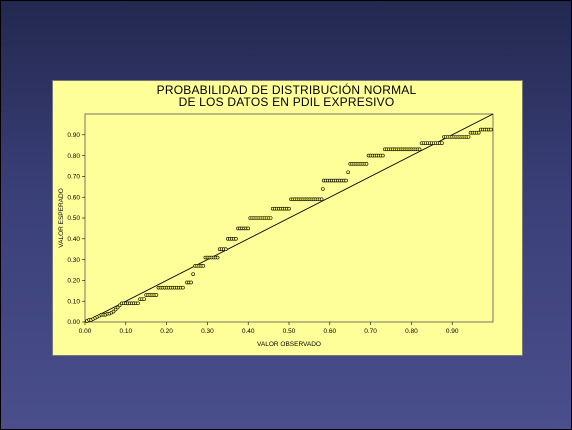  Describe the element at coordinates (73, 177) in the screenshot. I see `y-tick-label: 0.70` at that location.